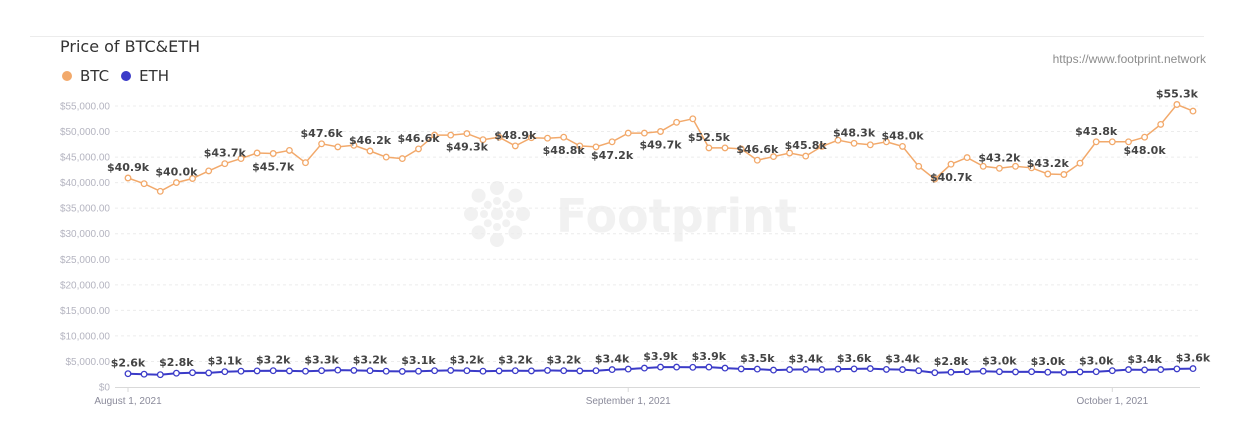 Image resolution: width=1248 pixels, height=446 pixels. Describe the element at coordinates (145, 76) in the screenshot. I see `legend-item-eth: ETH` at that location.